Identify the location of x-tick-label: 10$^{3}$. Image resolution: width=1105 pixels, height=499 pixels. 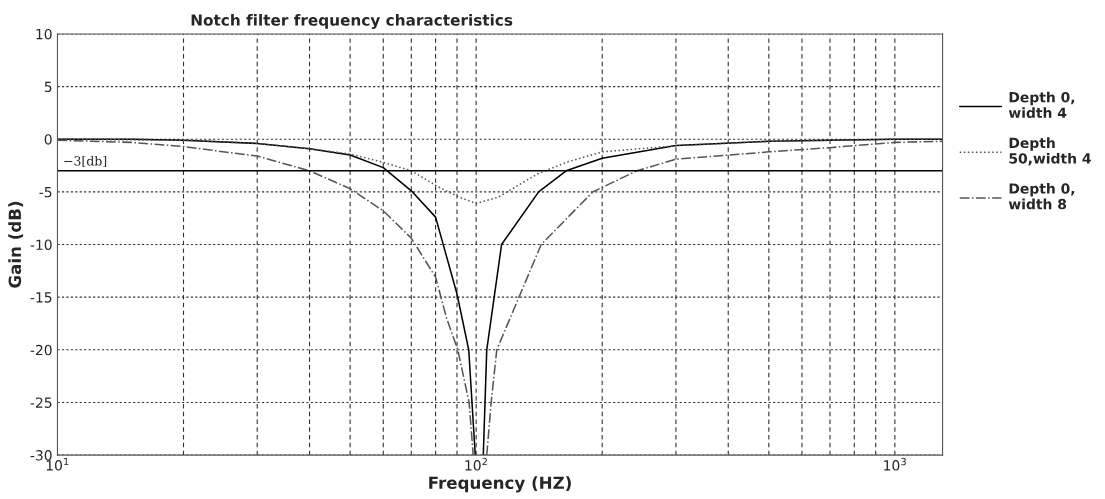
(895, 464).